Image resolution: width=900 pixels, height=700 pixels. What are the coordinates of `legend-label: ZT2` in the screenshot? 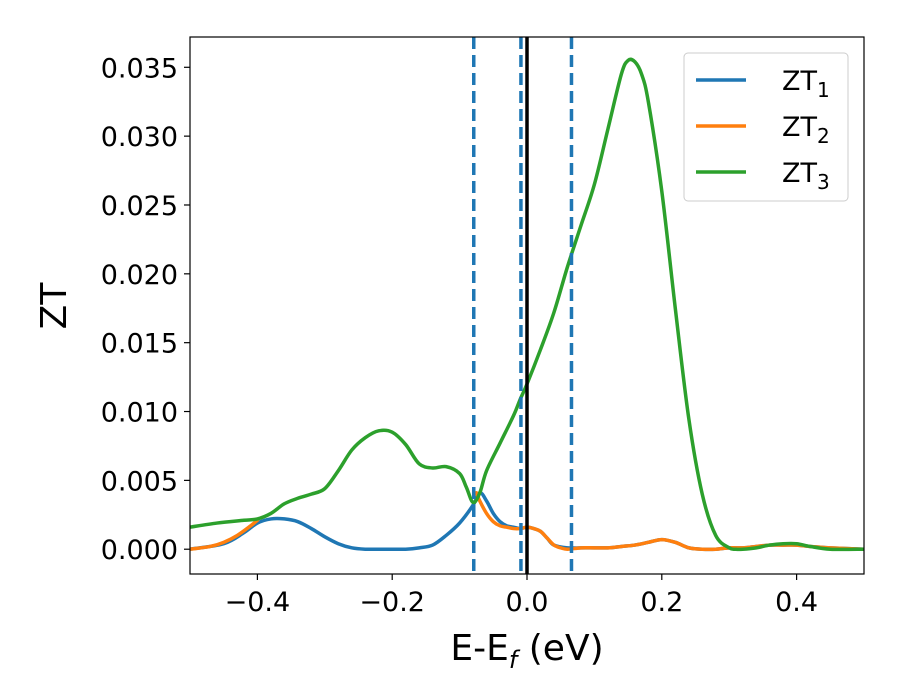 It's located at (806, 130).